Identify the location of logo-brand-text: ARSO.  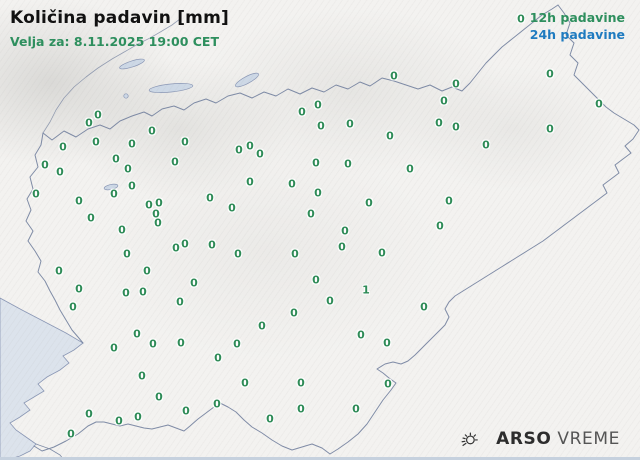
(524, 439).